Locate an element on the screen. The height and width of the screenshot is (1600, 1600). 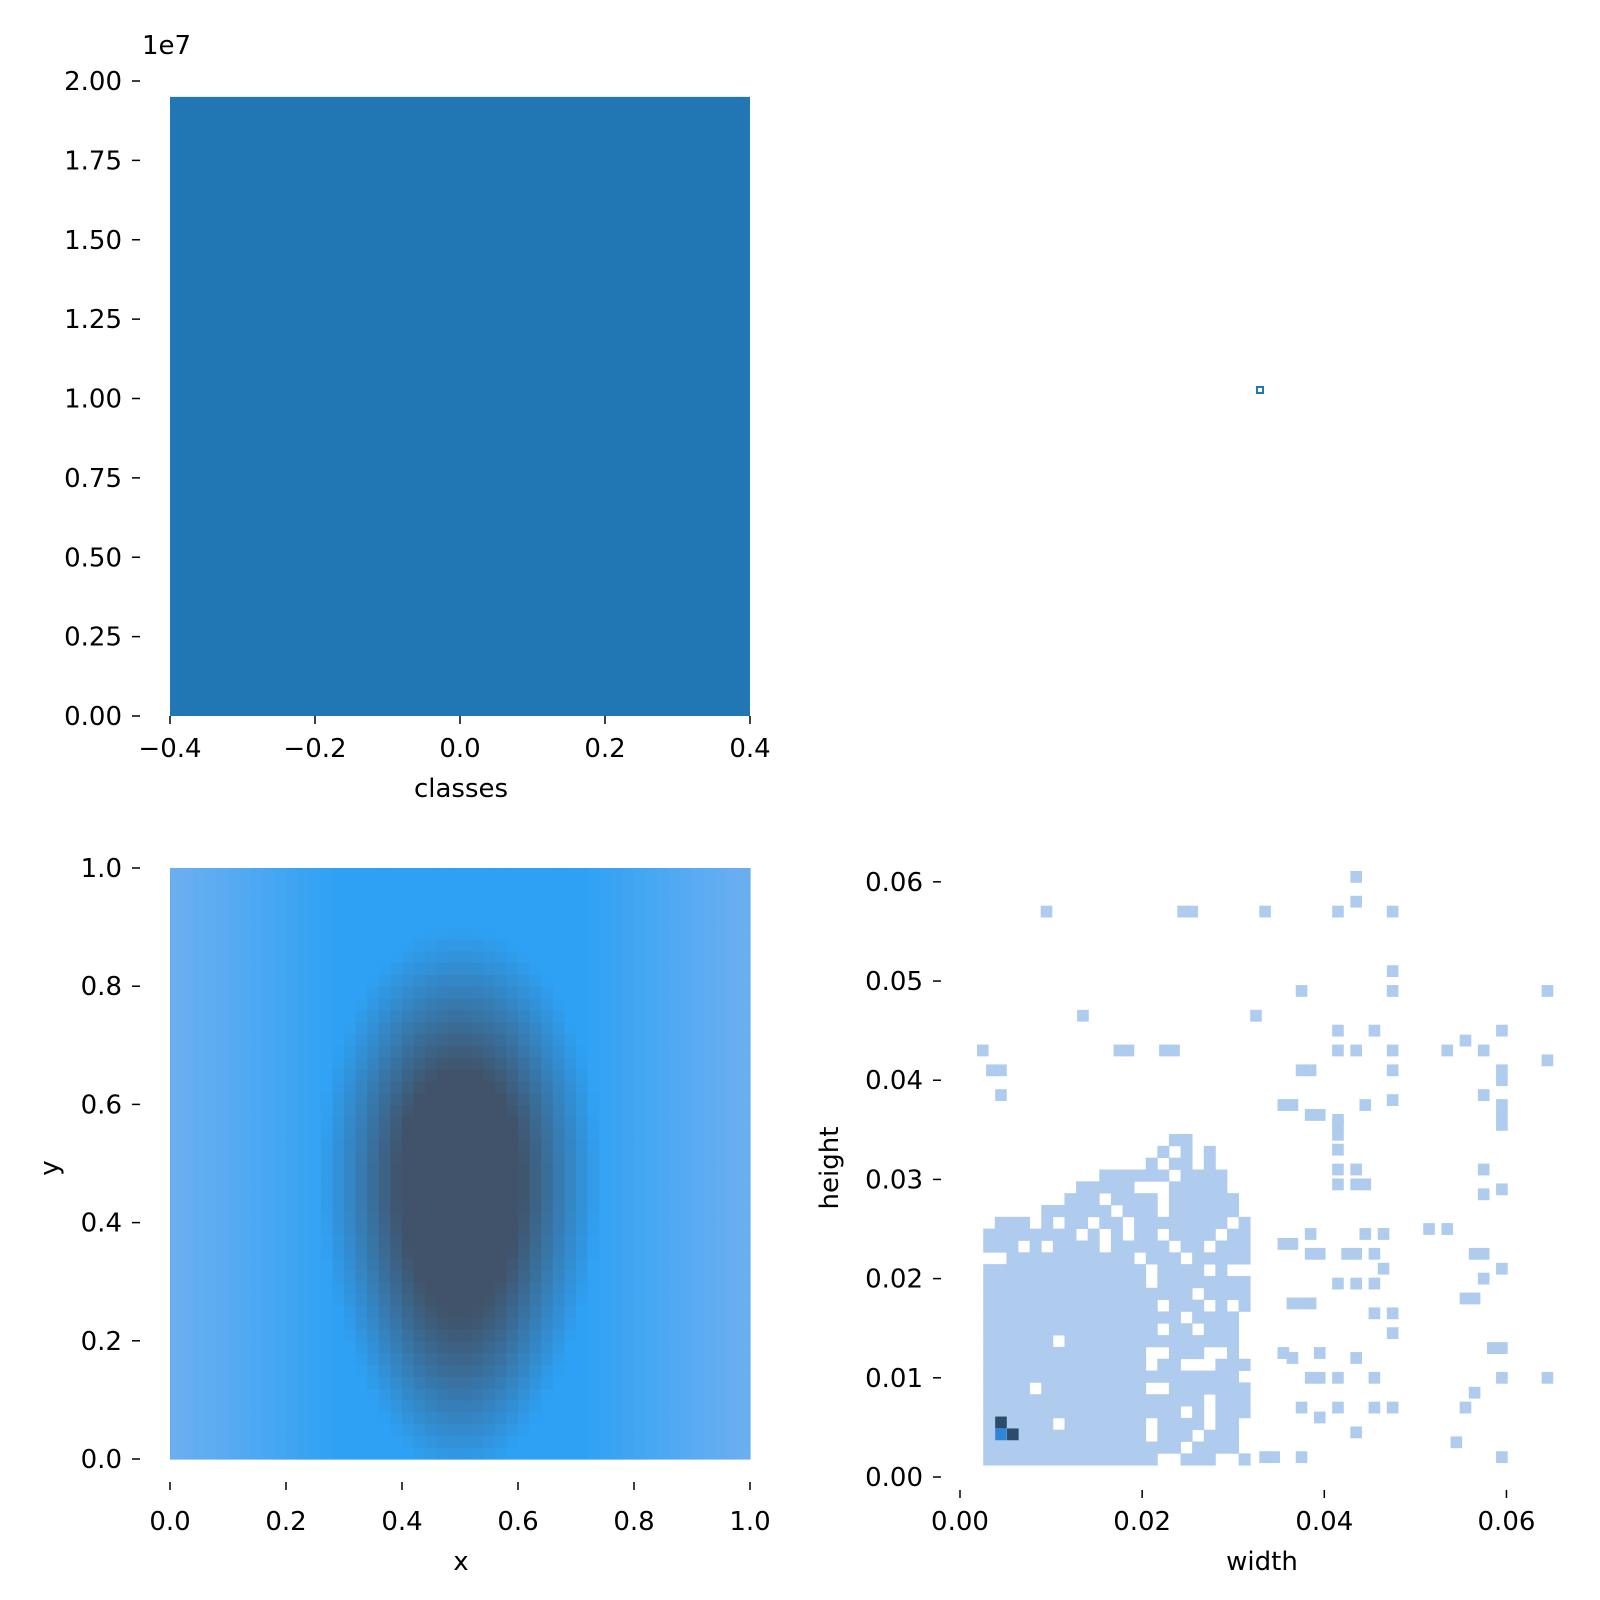
x-tick-label: 0.4 is located at coordinates (749, 749).